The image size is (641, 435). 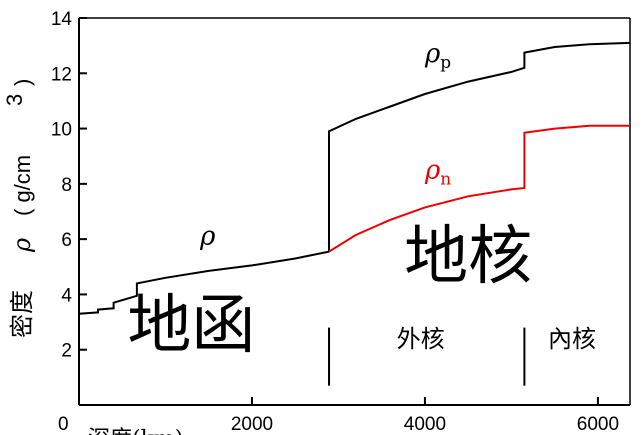 What do you see at coordinates (66, 185) in the screenshot?
I see `y-tick-label: 8` at bounding box center [66, 185].